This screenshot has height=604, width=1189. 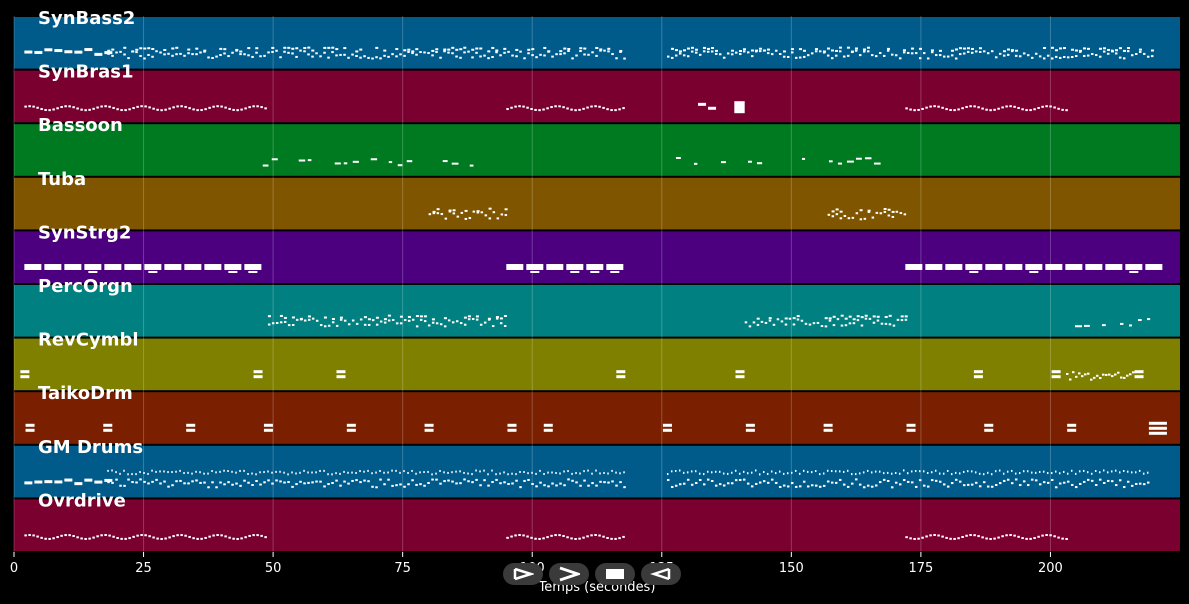 I want to click on track-title: Bassoon, so click(x=80, y=125).